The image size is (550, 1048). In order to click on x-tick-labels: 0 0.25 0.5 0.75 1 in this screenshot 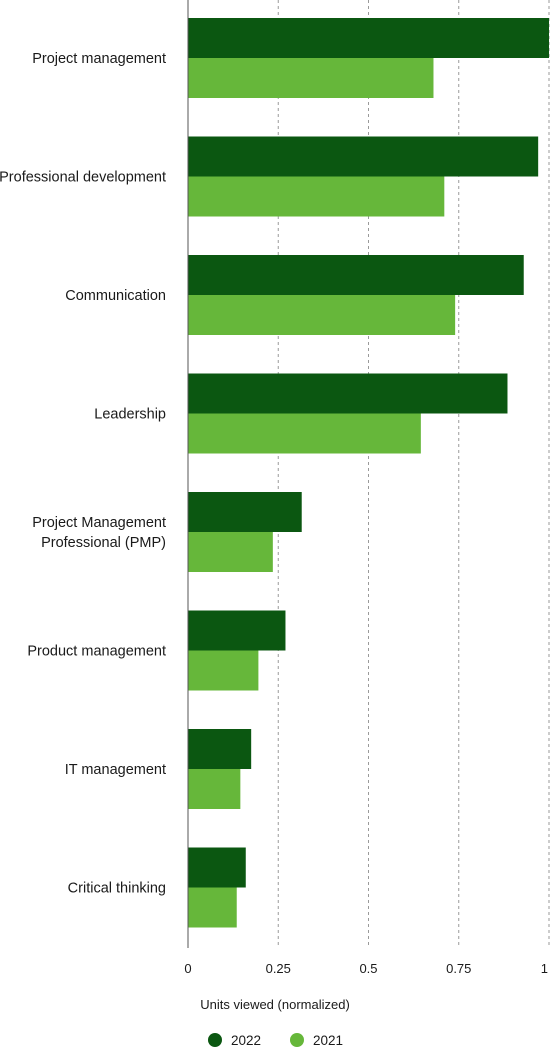, I will do `click(366, 968)`.